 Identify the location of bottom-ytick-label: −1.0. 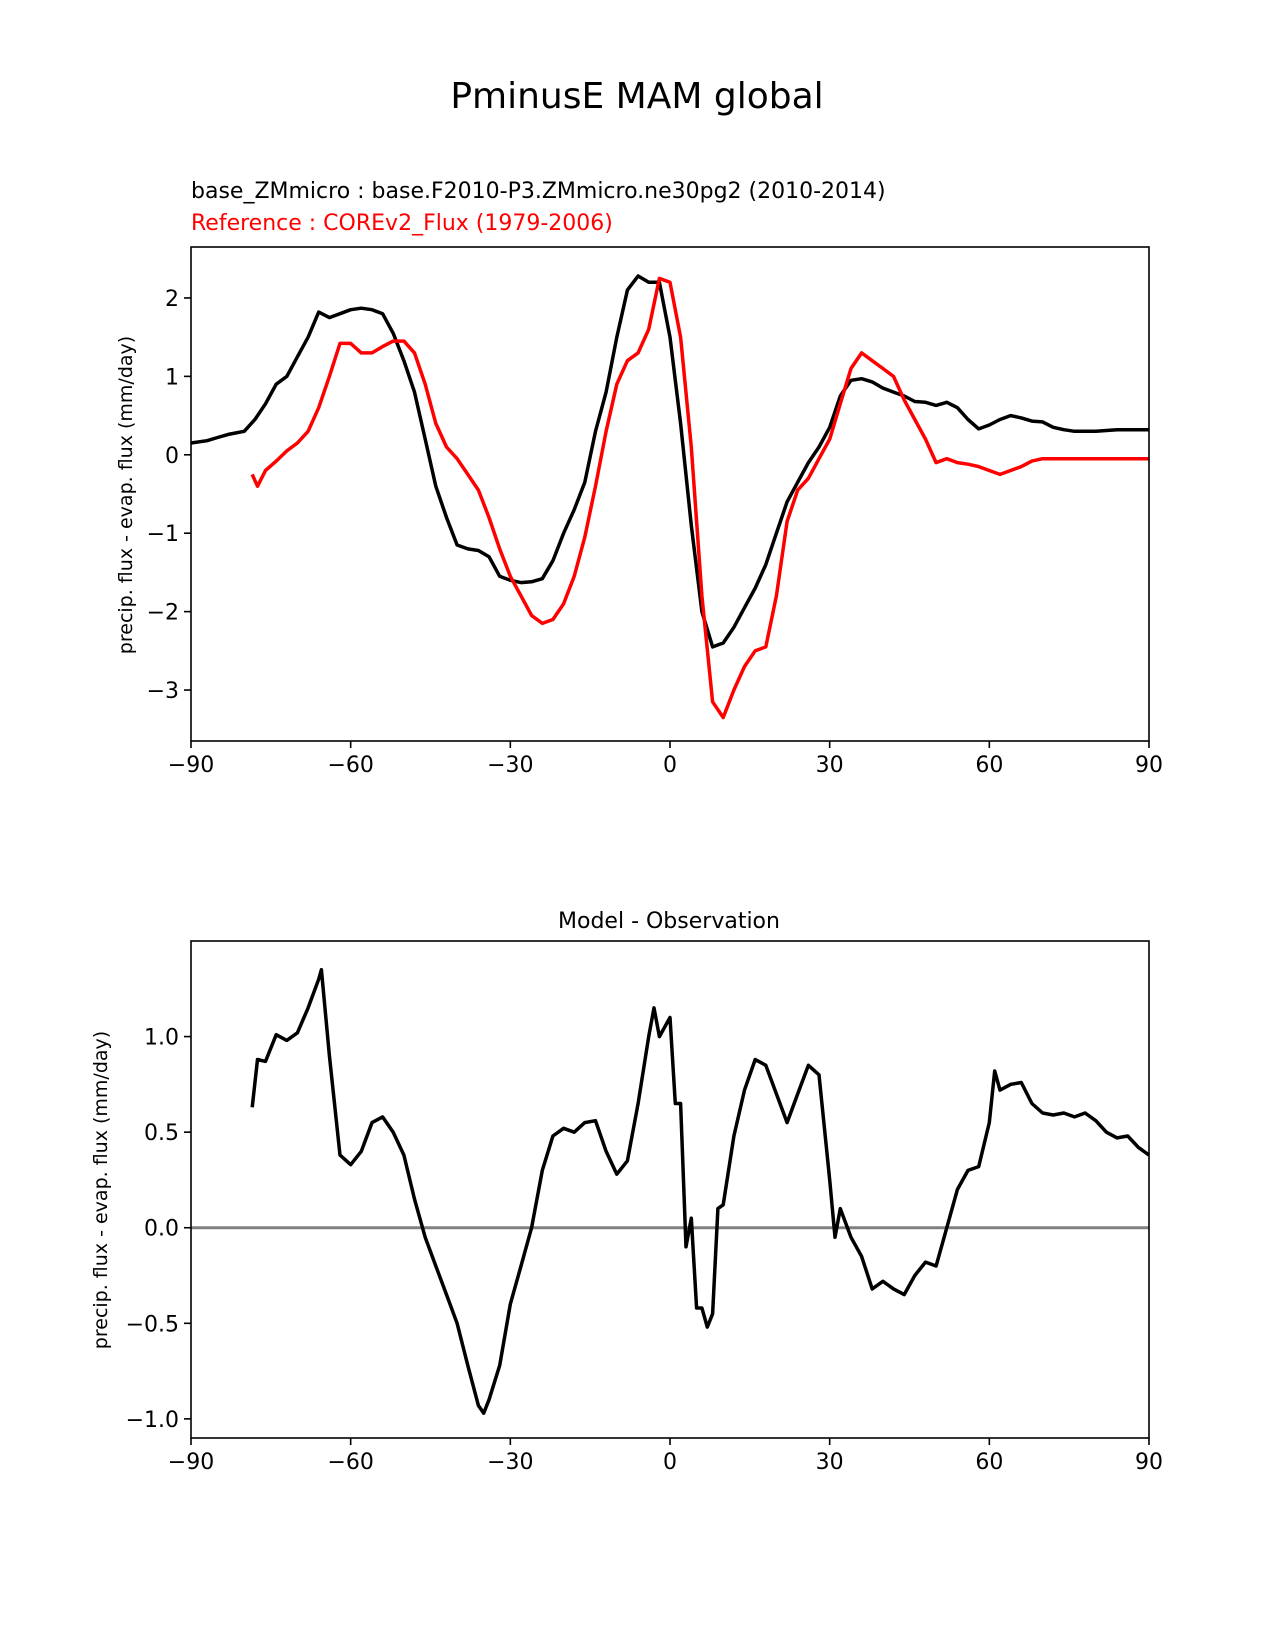
(152, 1420).